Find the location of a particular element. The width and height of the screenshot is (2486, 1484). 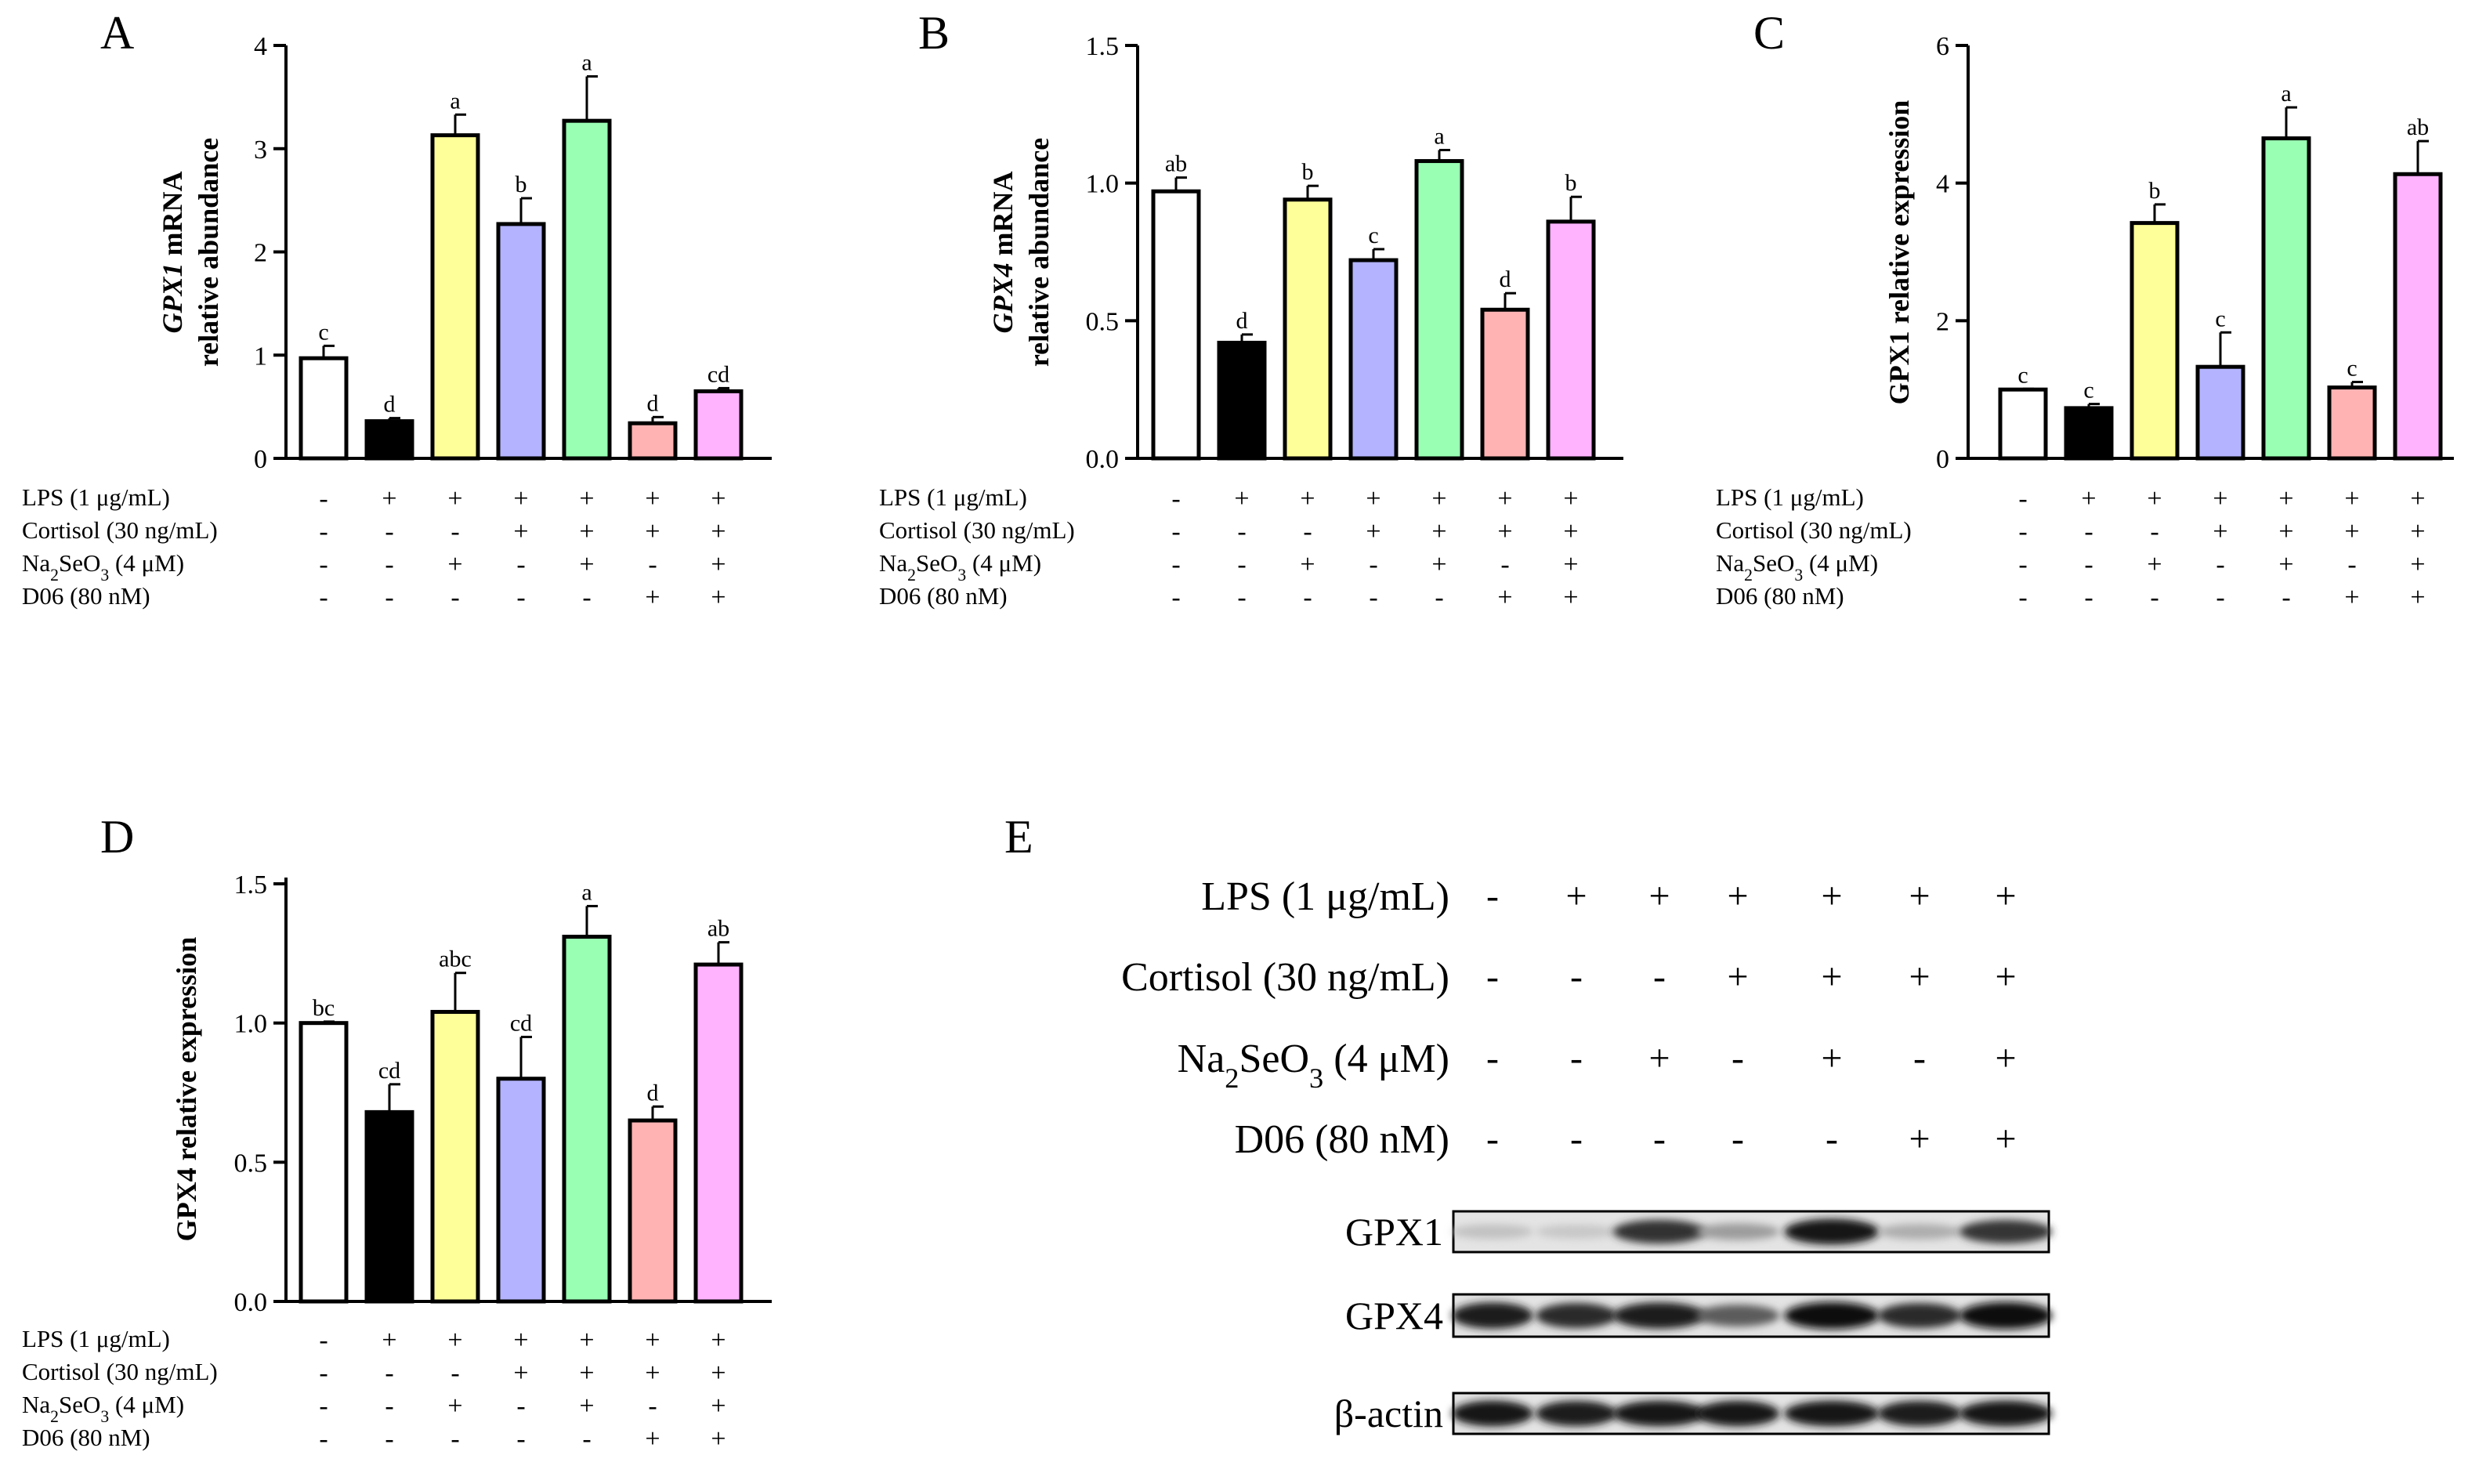

panel-b-y-label-line2: relative abundance is located at coordinates (1039, 252).